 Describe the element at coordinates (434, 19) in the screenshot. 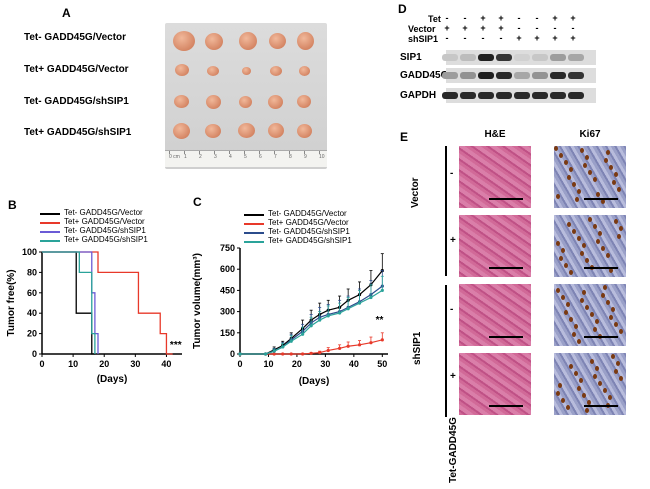

I see `wb-condition-label: Tet` at that location.